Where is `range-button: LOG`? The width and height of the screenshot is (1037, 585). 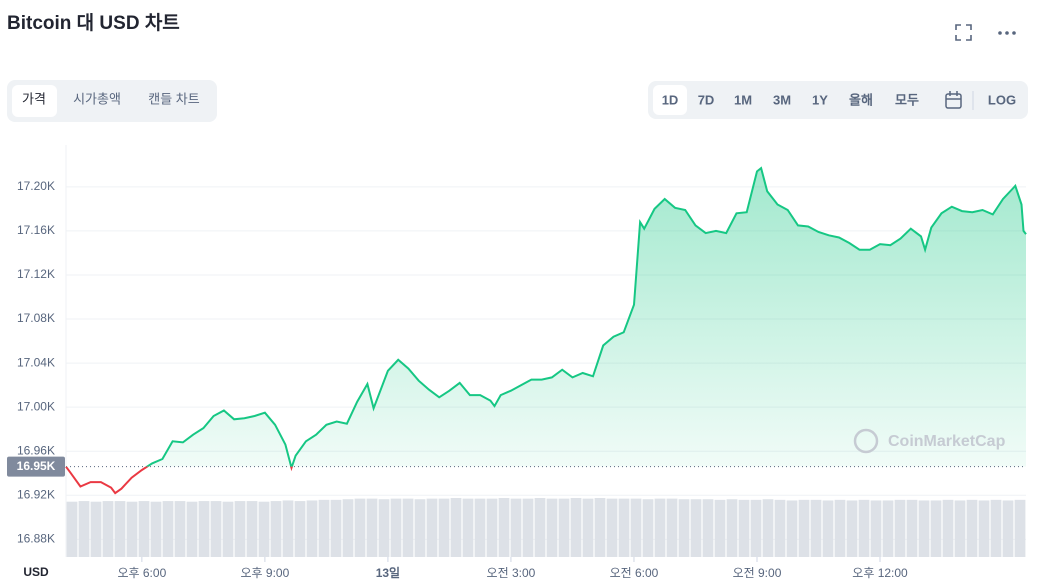
range-button: LOG is located at coordinates (1002, 99).